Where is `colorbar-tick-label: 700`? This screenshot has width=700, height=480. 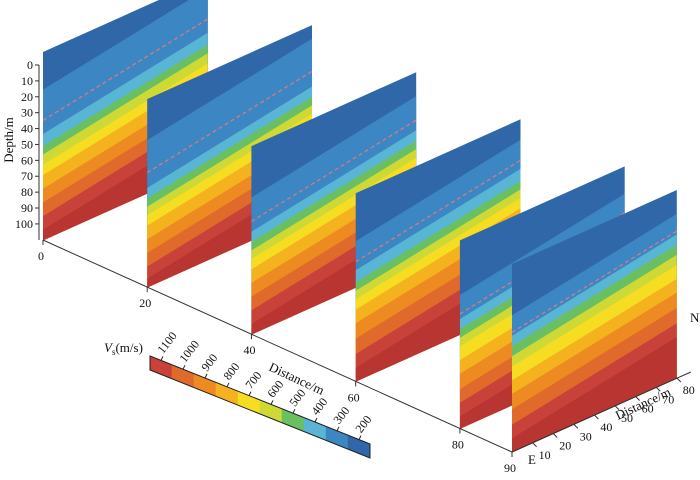 colorbar-tick-label: 700 is located at coordinates (253, 380).